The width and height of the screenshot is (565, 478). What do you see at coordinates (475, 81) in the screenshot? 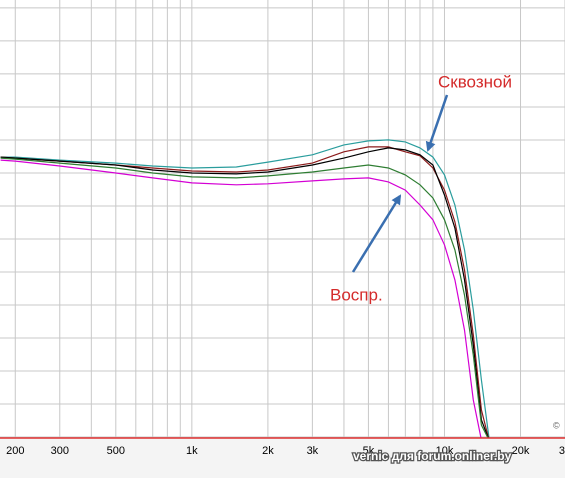
I see `annotation: Сквозной` at bounding box center [475, 81].